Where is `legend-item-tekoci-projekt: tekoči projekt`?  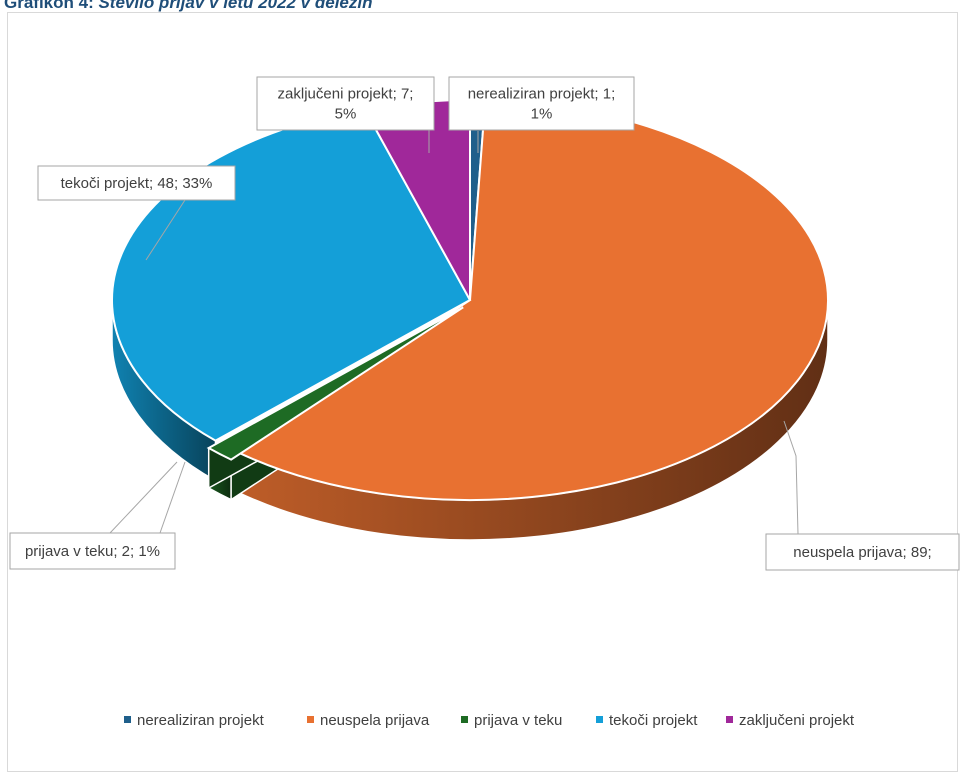 legend-item-tekoci-projekt: tekoči projekt is located at coordinates (647, 720).